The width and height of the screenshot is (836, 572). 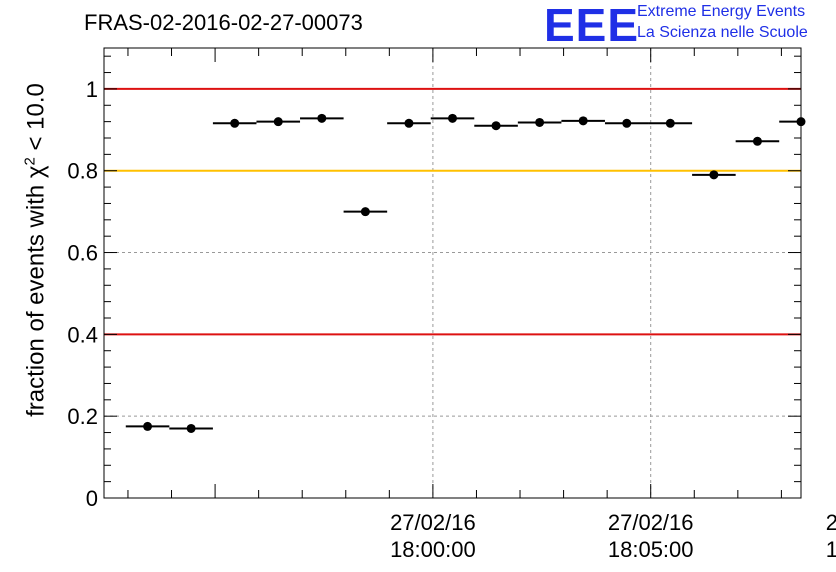 What do you see at coordinates (36, 120) in the screenshot?
I see `y-axis-label-suffix: < 10.0` at bounding box center [36, 120].